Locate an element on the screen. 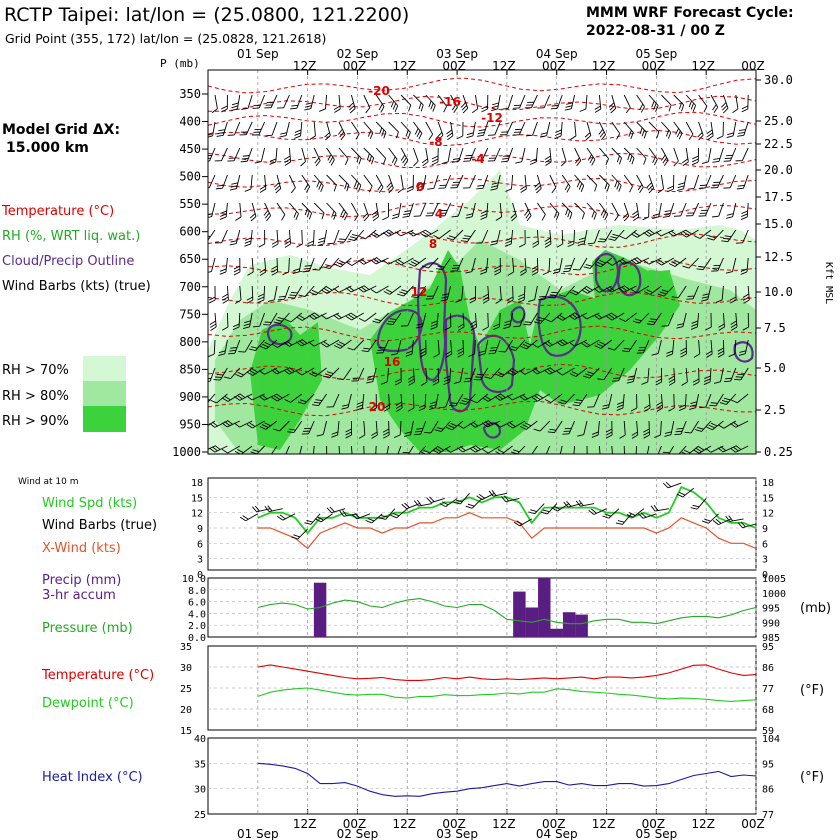 This screenshot has width=840, height=840. temp-contour-label: 0 is located at coordinates (420, 187).